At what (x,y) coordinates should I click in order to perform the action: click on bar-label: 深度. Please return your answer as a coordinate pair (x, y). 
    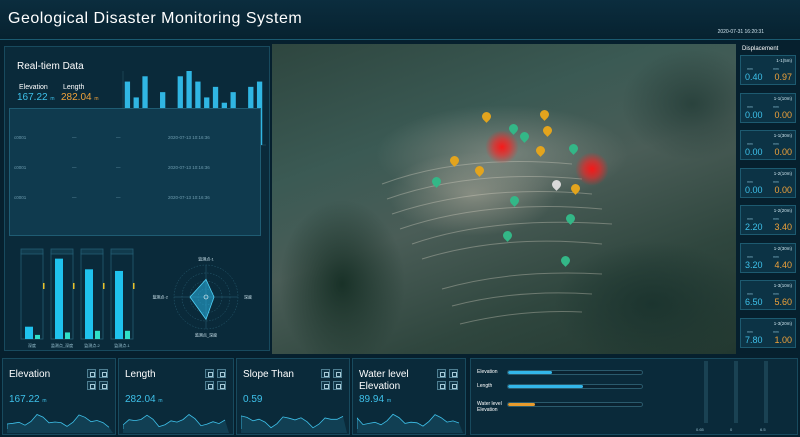
    Looking at the image, I should click on (32, 345).